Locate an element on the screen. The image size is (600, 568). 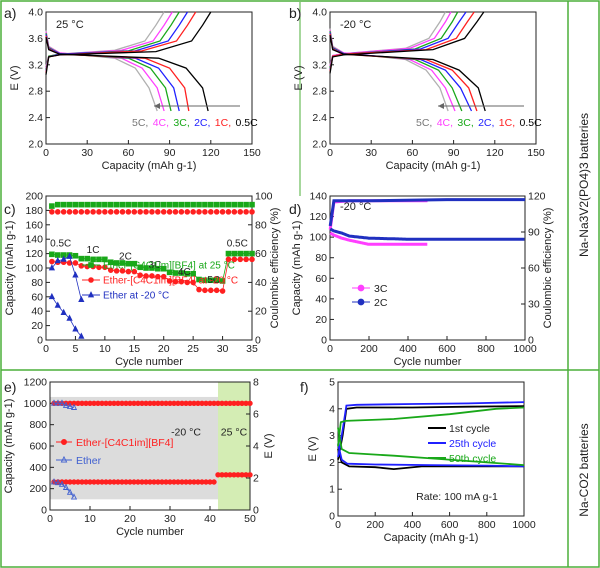
efficiency-band-2C is located at coordinates (426, 212).